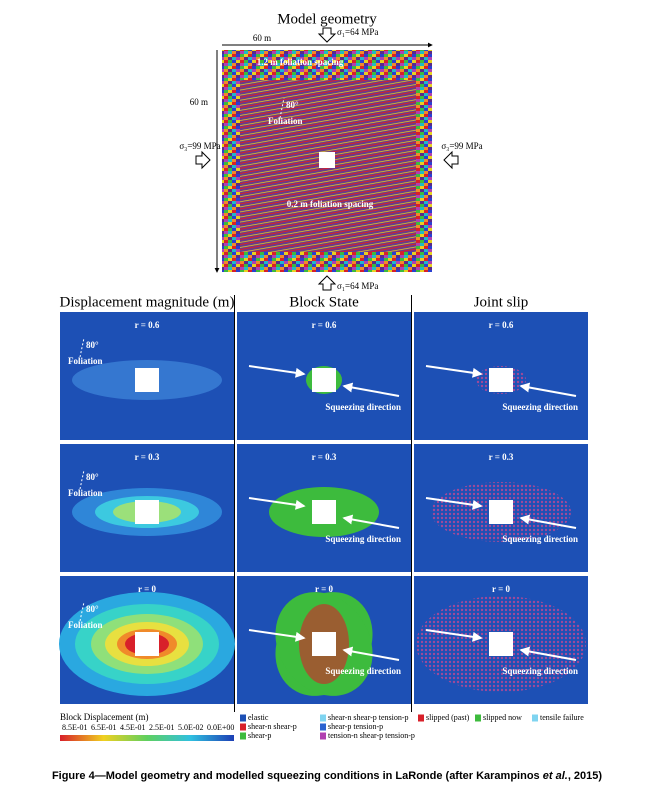 Image resolution: width=653 pixels, height=793 pixels. I want to click on legend-label: shear-n shear-p tension-p, so click(368, 717).